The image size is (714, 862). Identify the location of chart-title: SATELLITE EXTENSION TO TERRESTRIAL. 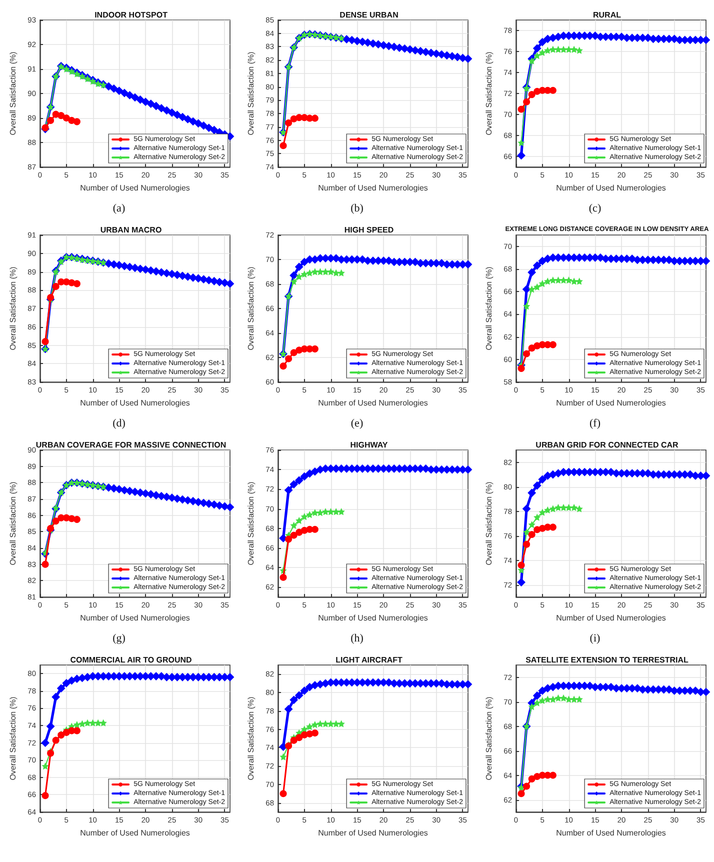
(607, 660).